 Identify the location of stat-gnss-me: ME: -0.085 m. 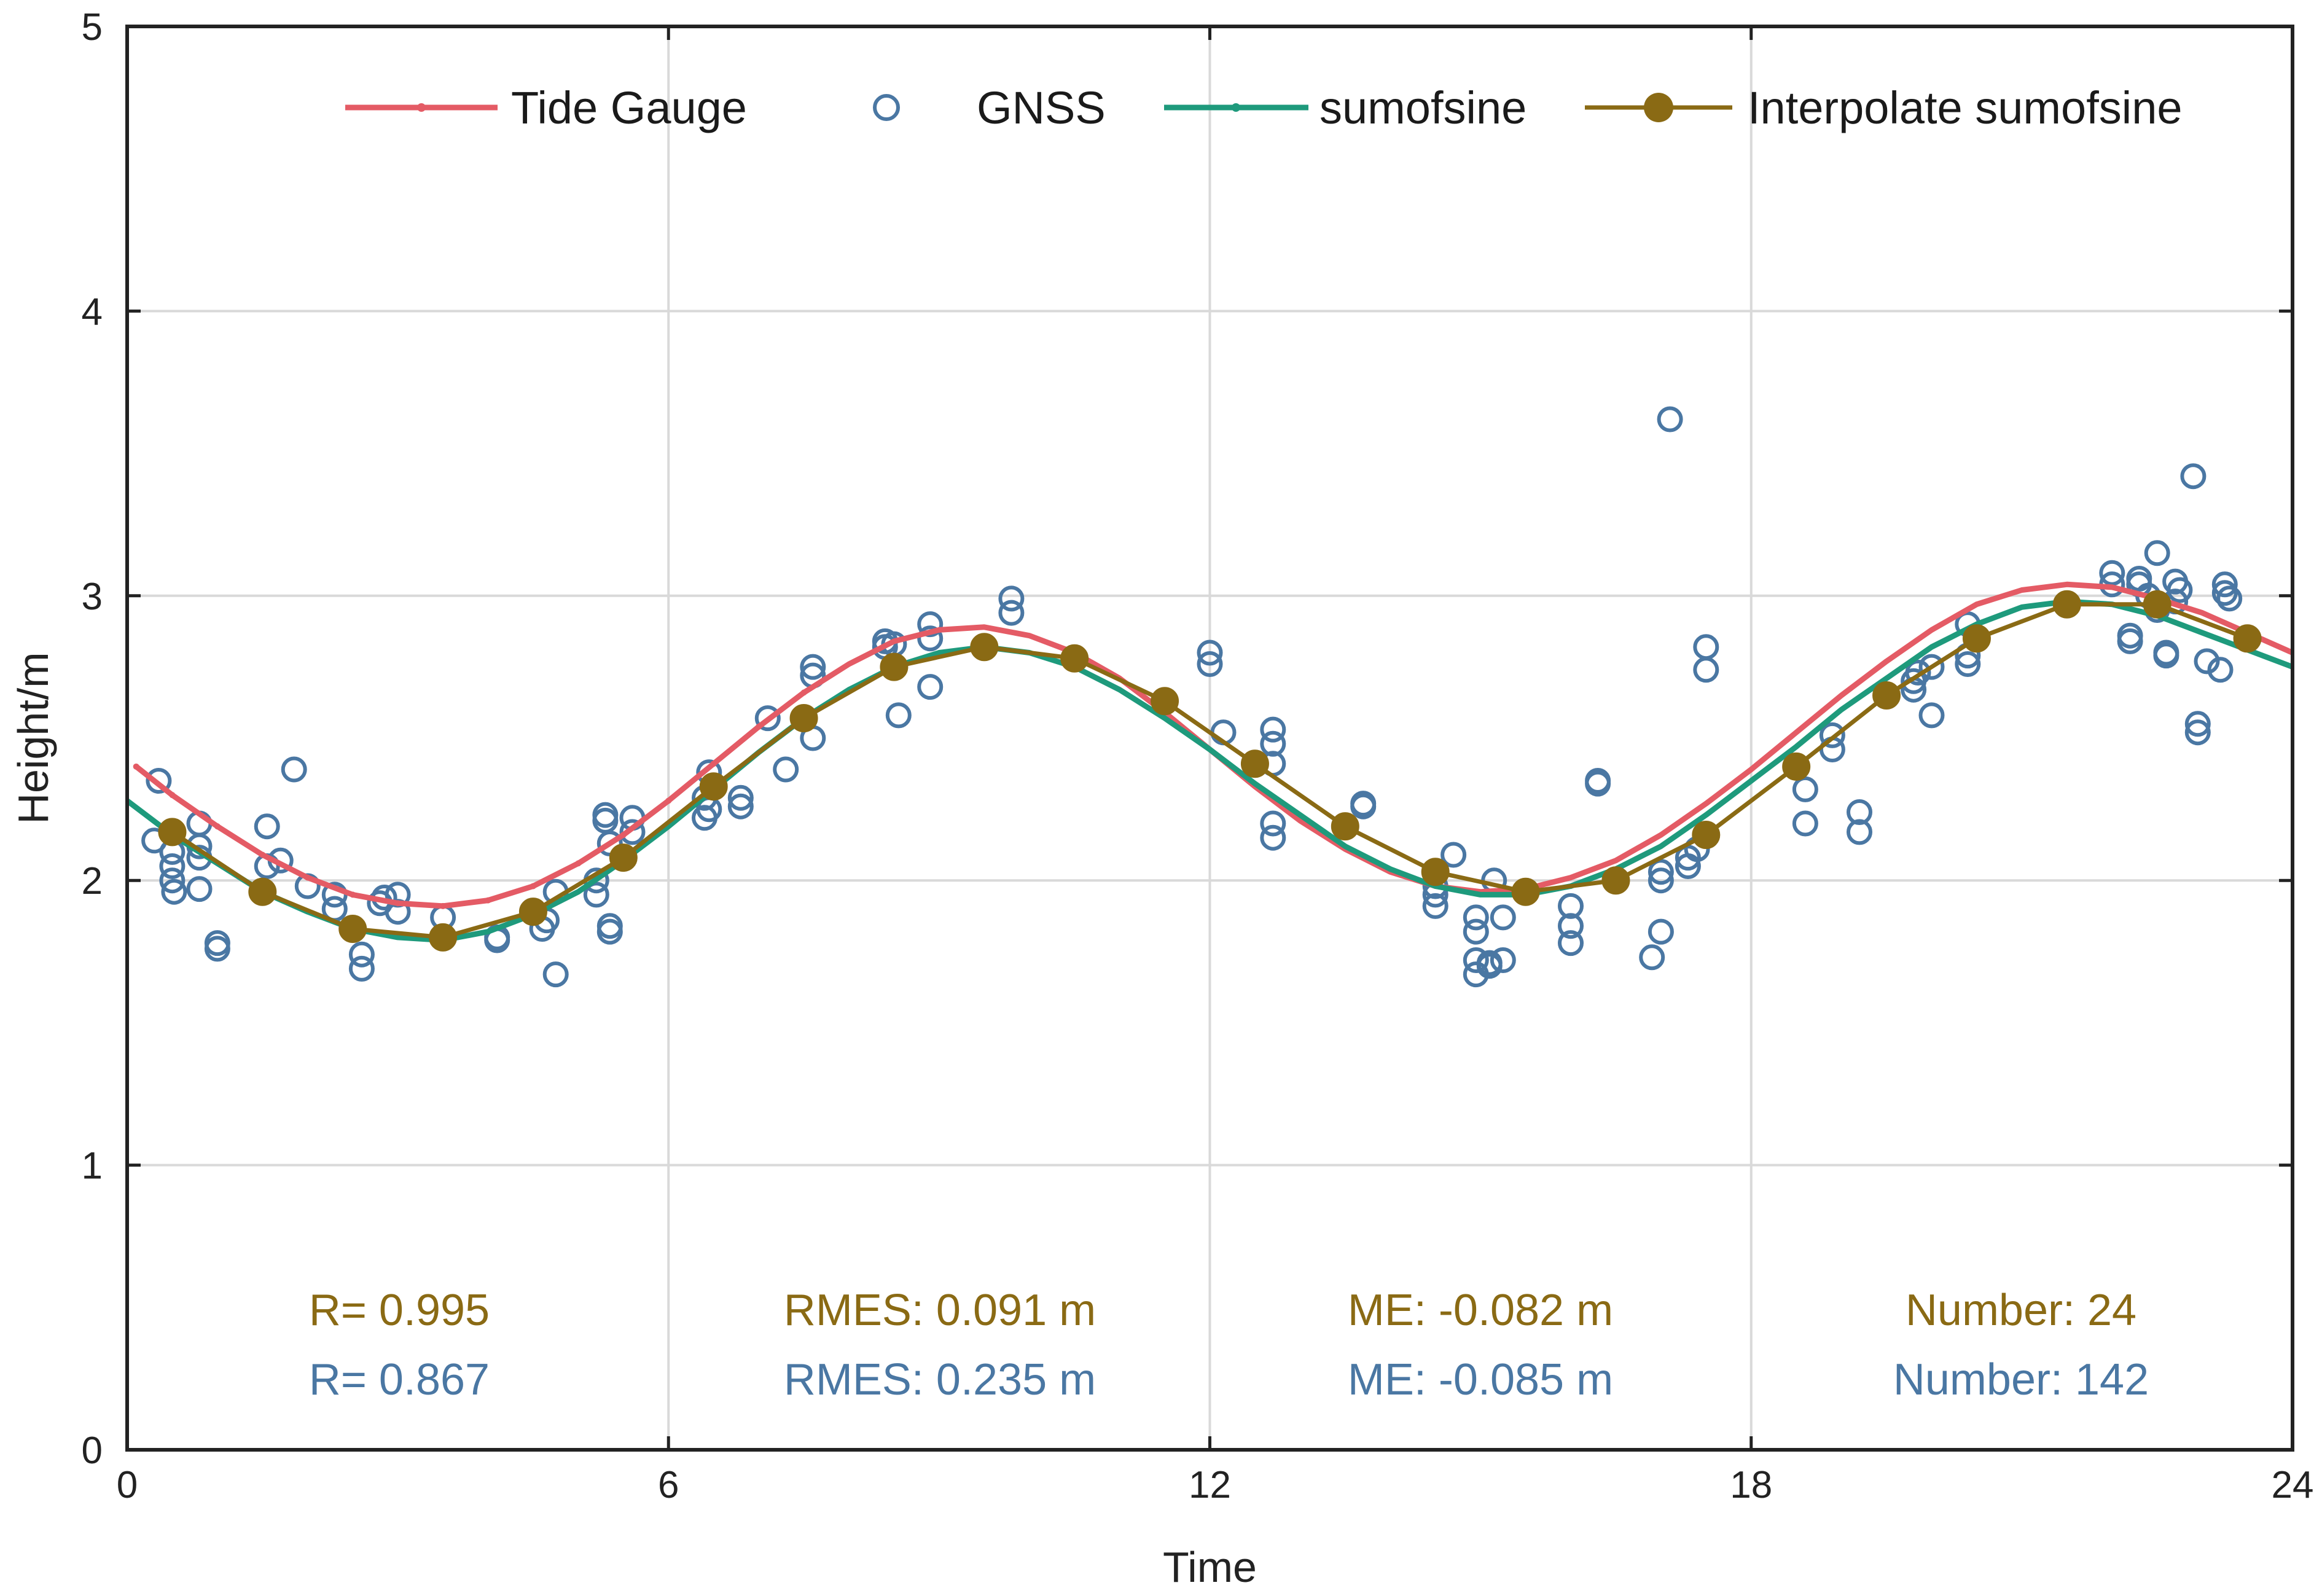
(1481, 1380).